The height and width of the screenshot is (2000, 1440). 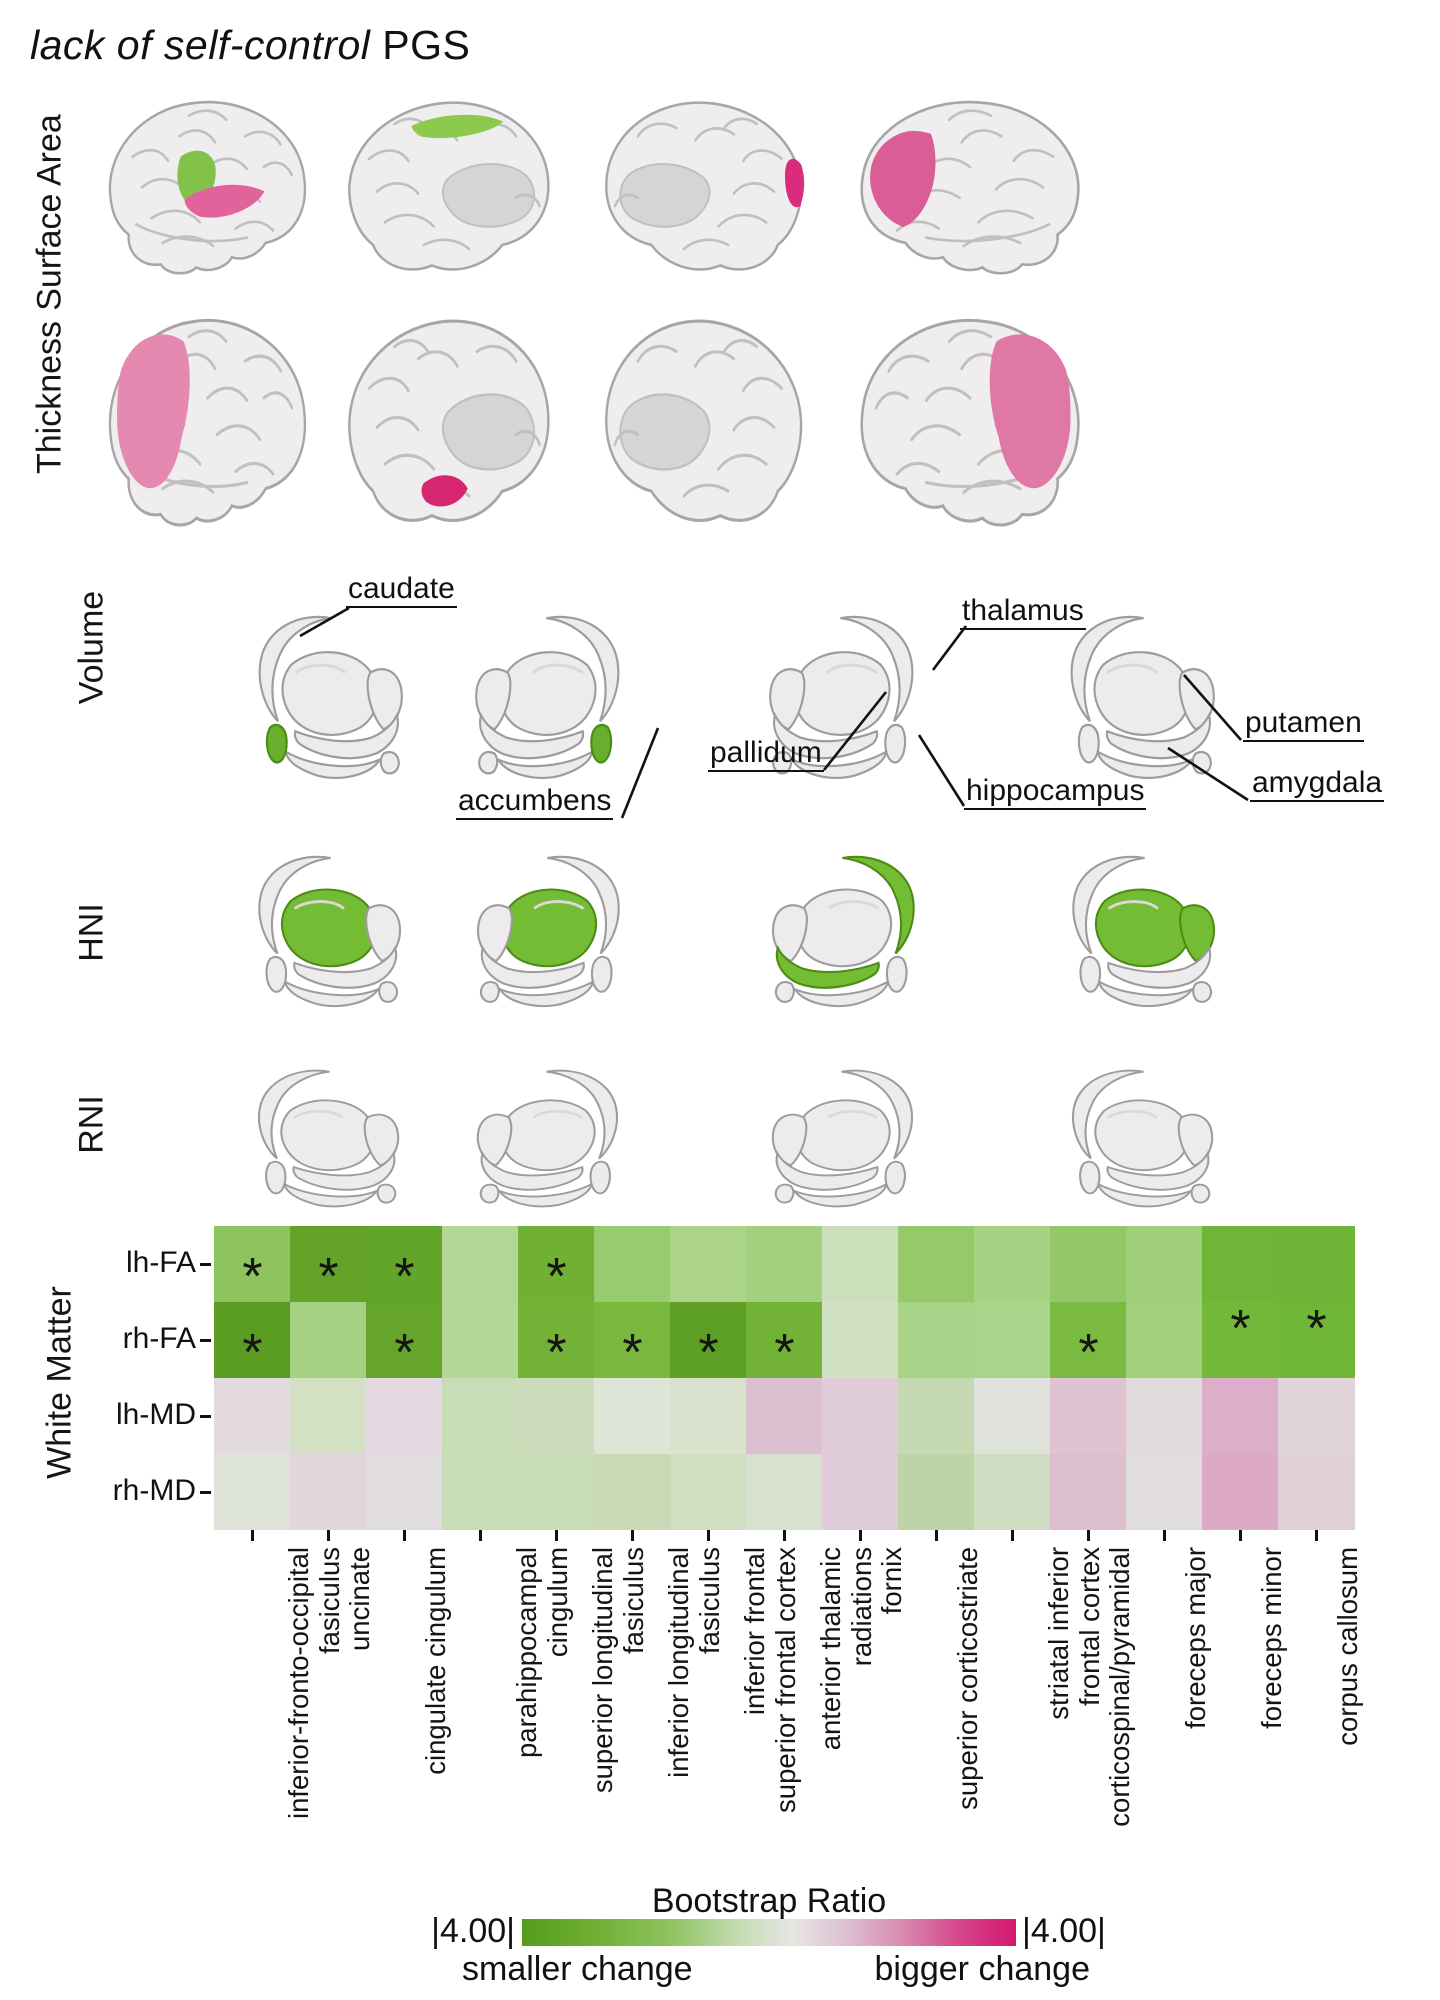 What do you see at coordinates (1240, 1492) in the screenshot?
I see `heatmap-cell-rh-MD-col14` at bounding box center [1240, 1492].